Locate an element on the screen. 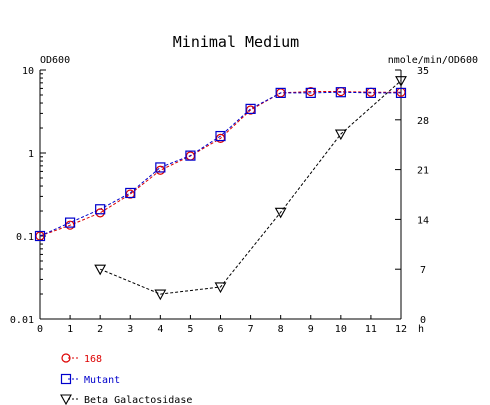  y-left-tick-label: 0.1 is located at coordinates (25, 237).